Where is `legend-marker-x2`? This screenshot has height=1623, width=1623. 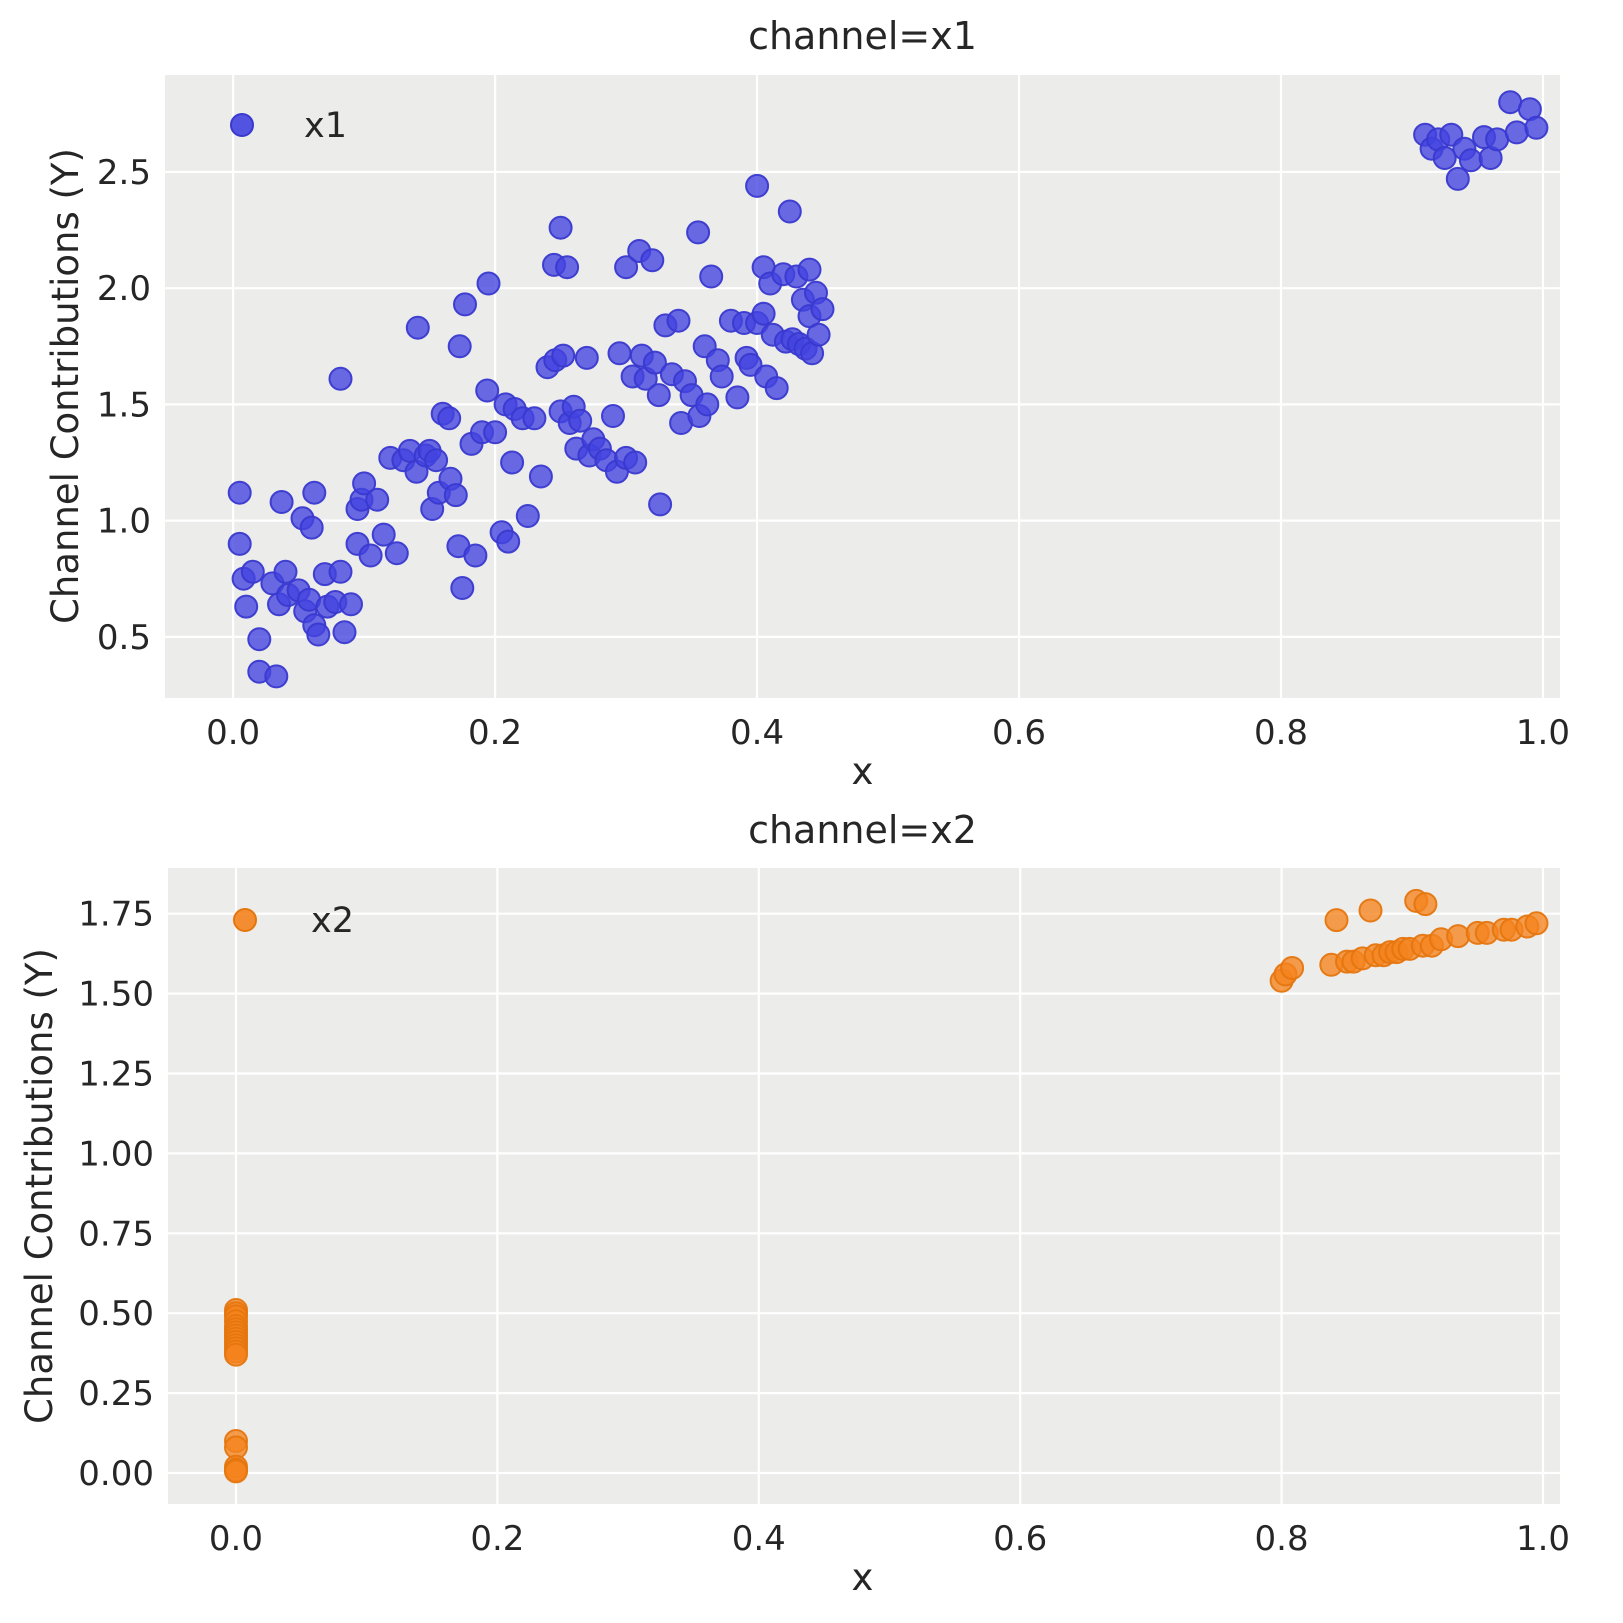 legend-marker-x2 is located at coordinates (245, 920).